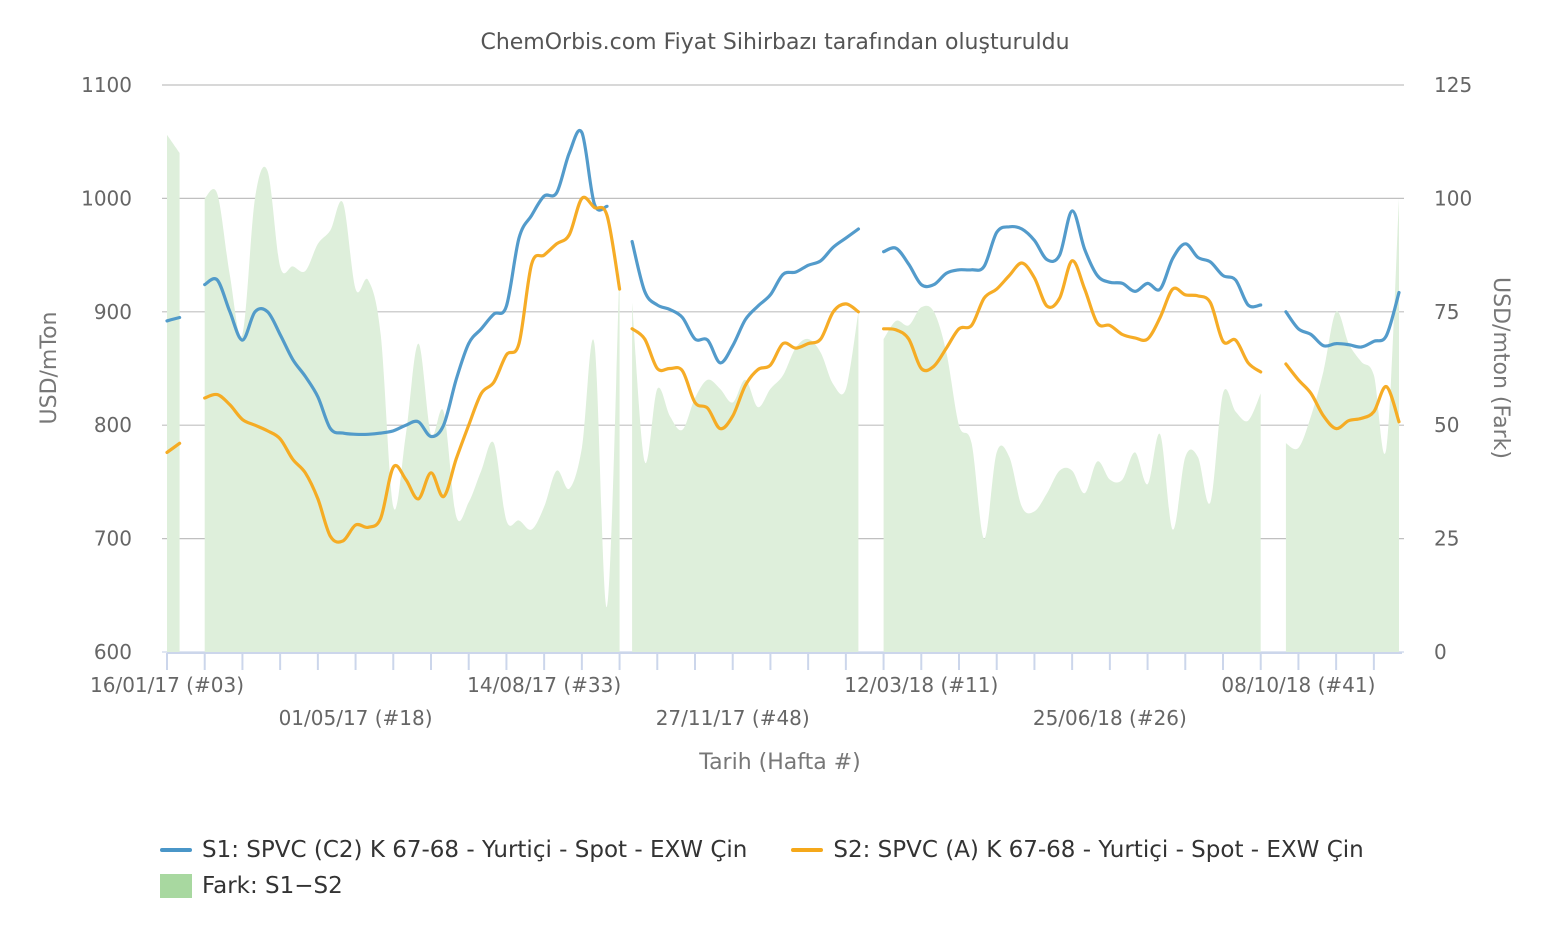  What do you see at coordinates (1446, 539) in the screenshot?
I see `y-tick-label-right: 25` at bounding box center [1446, 539].